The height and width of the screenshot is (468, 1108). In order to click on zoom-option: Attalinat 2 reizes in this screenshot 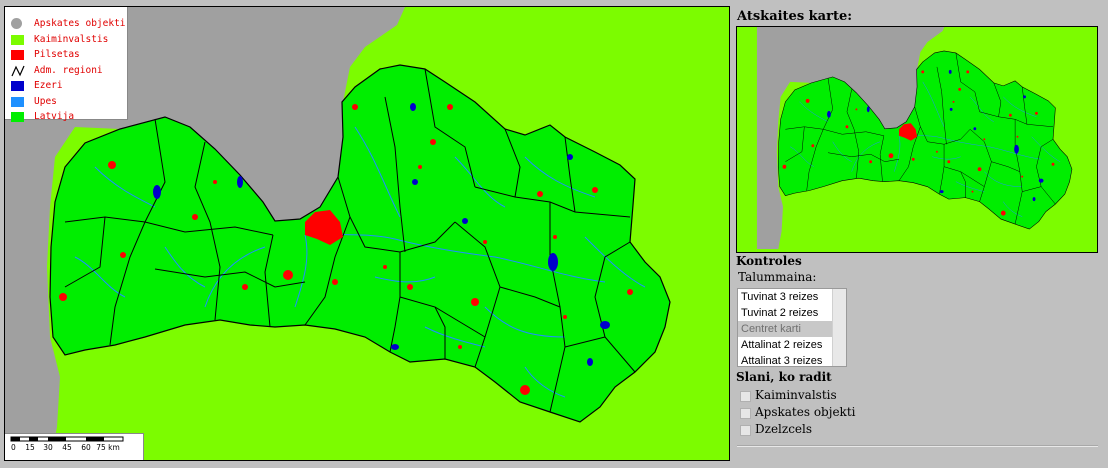, I will do `click(782, 345)`.